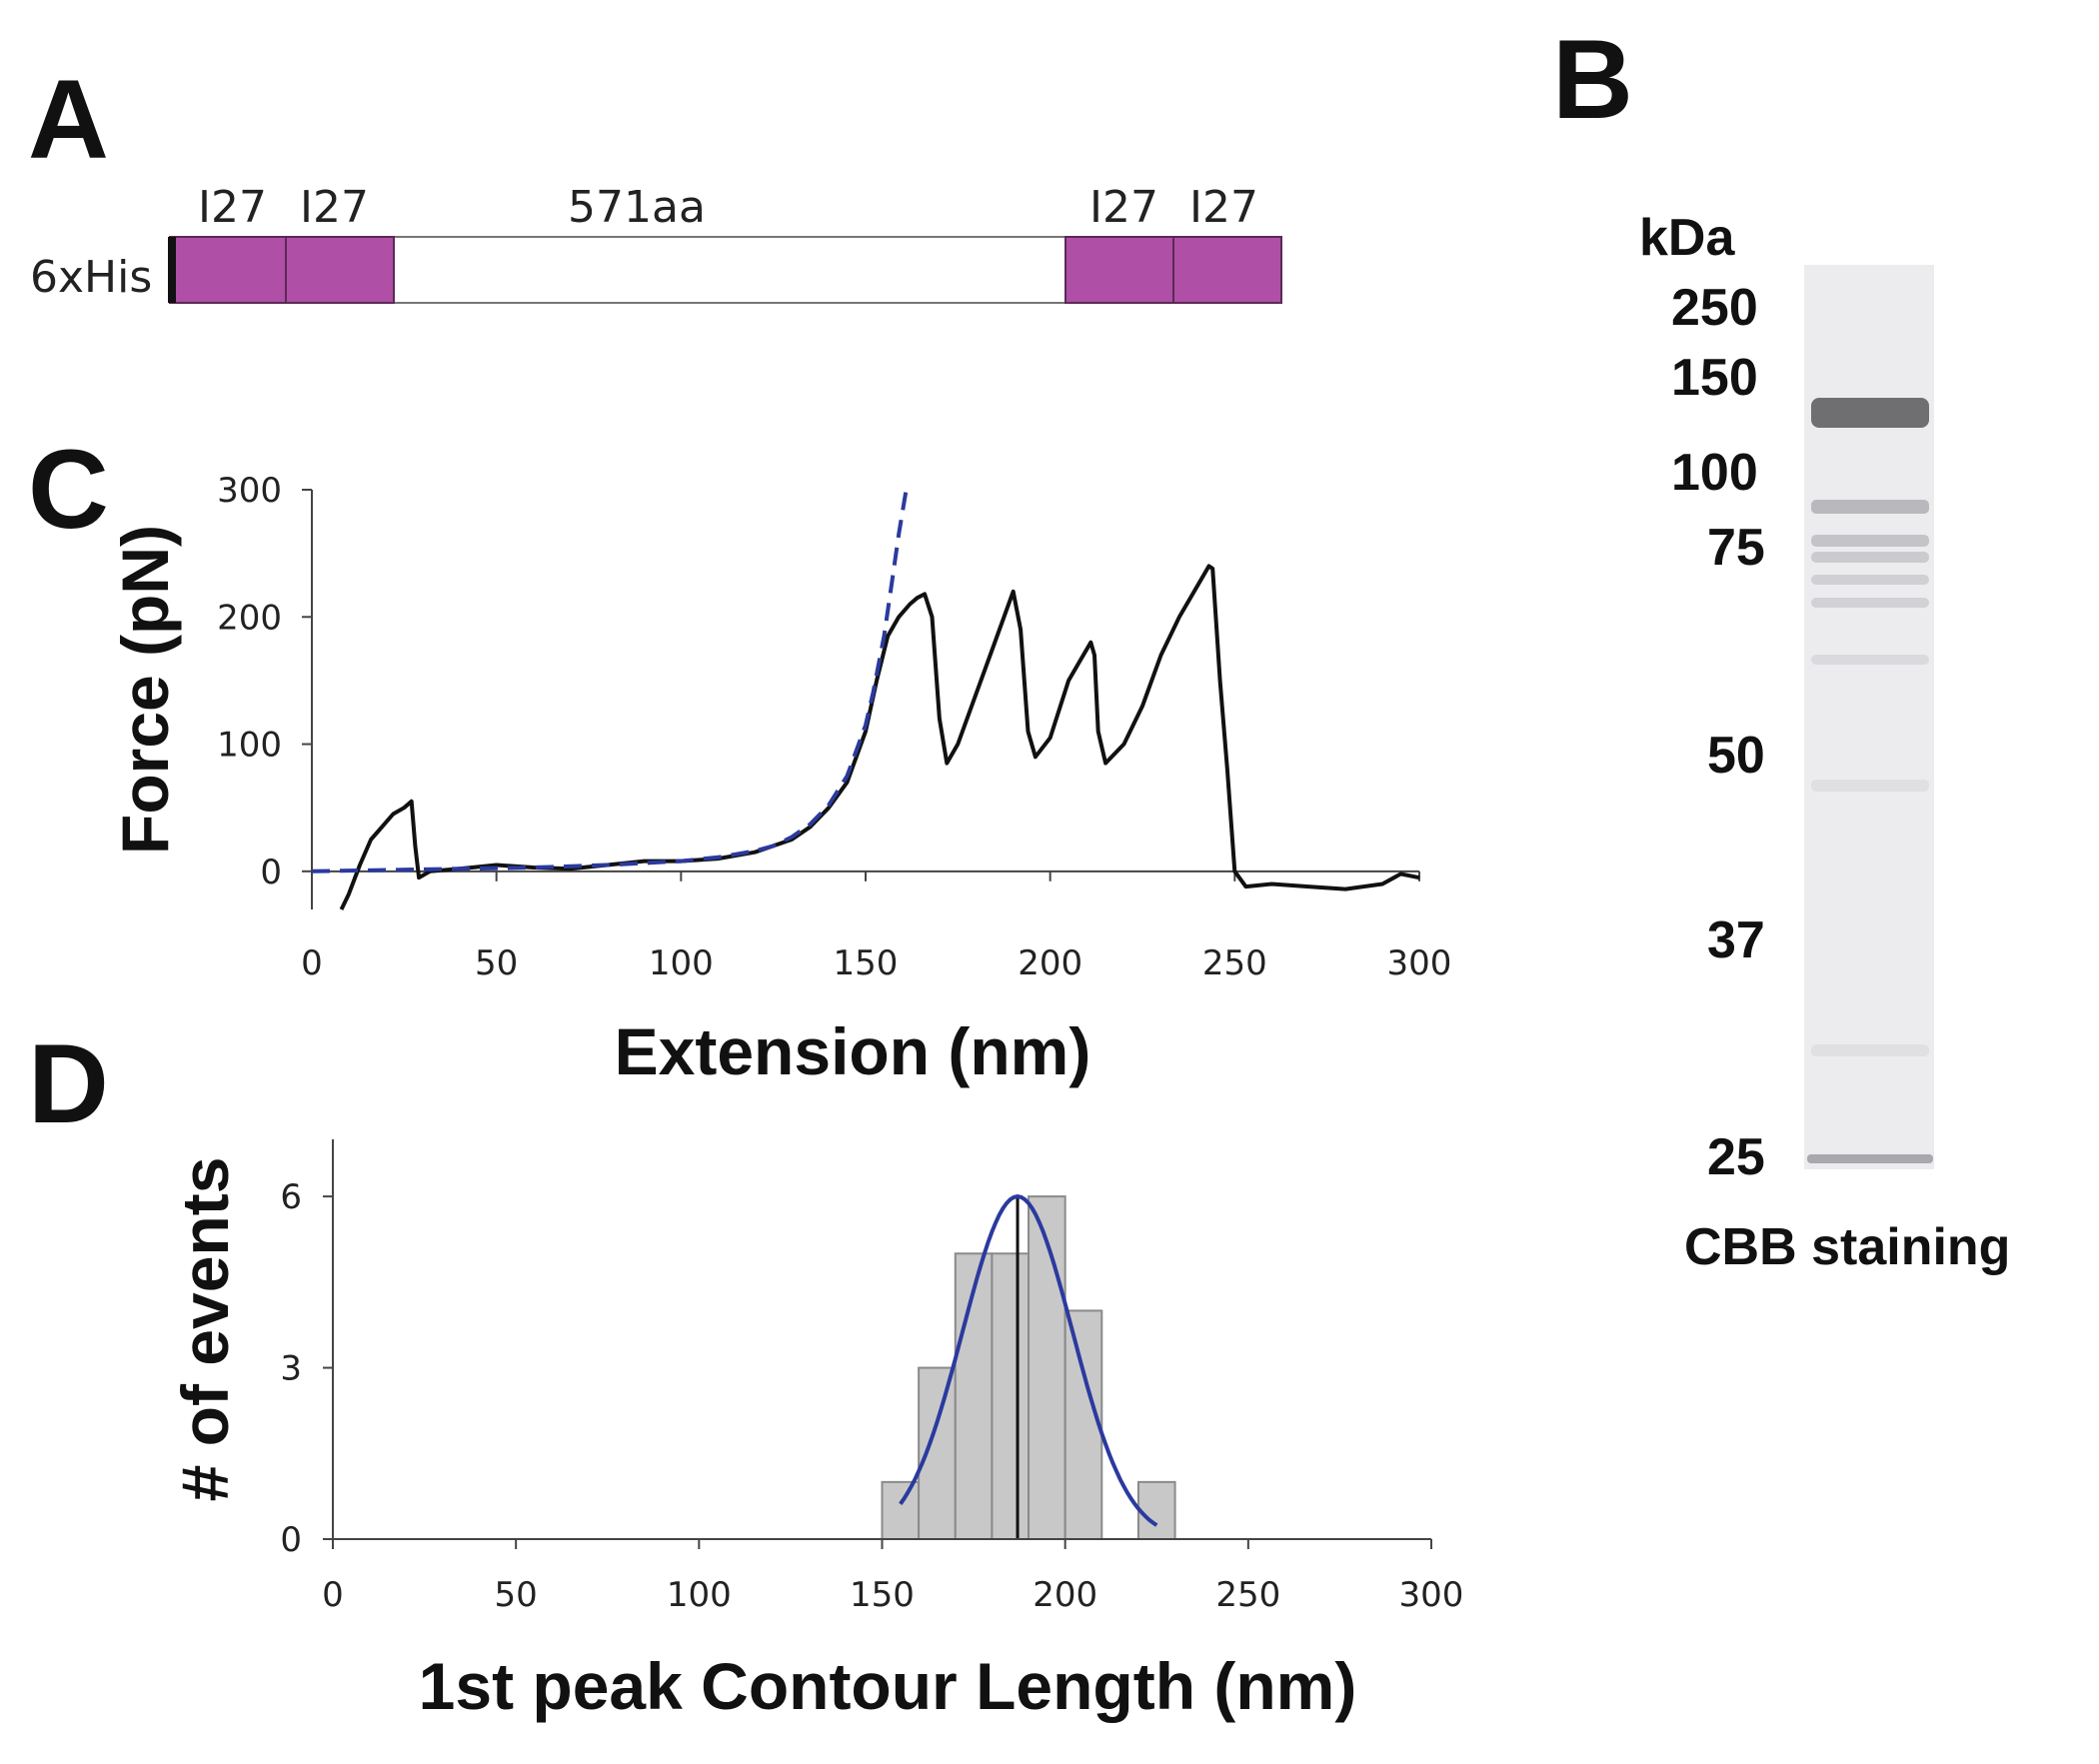 The image size is (2099, 1764). Describe the element at coordinates (1419, 963) in the screenshot. I see `force-chart-x-tick-label: 300` at that location.